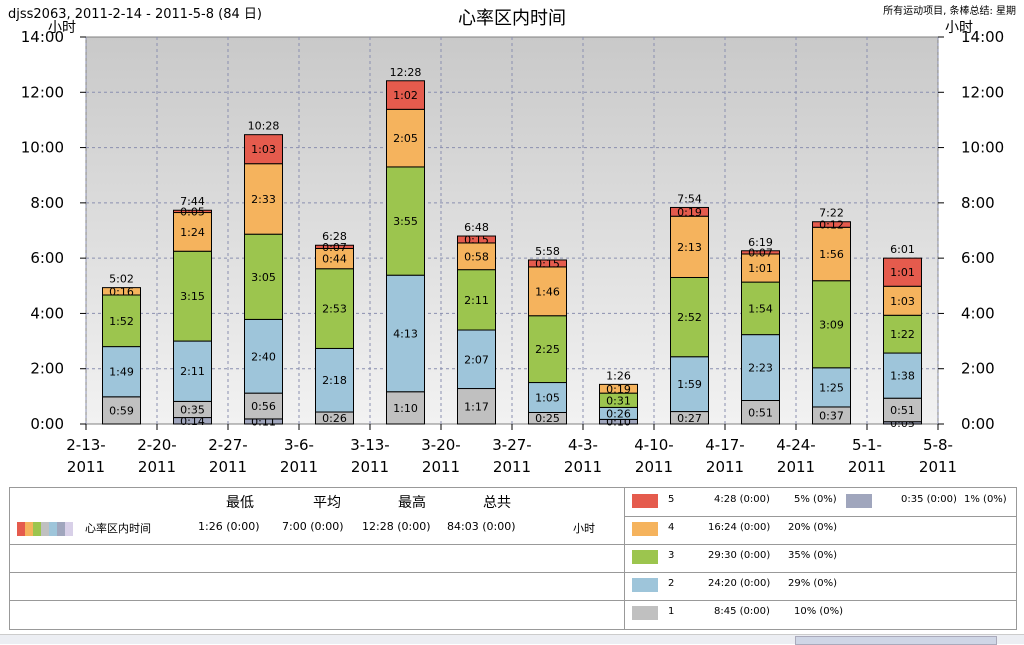 This screenshot has height=645, width=1024. I want to click on y-tick-label-right: 2:00, so click(978, 369).